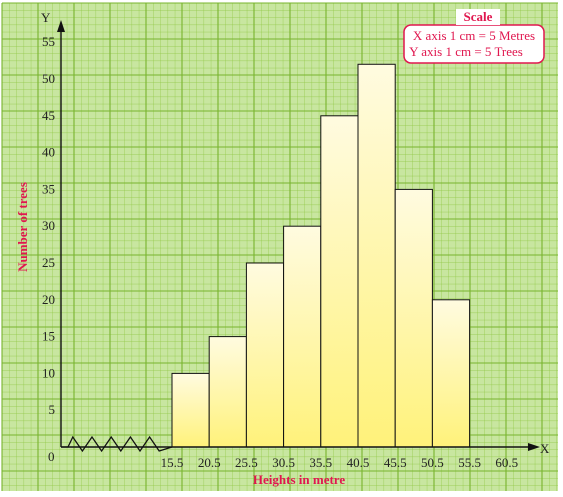 This screenshot has width=563, height=497. Describe the element at coordinates (48, 115) in the screenshot. I see `y-tick-label: 45` at that location.